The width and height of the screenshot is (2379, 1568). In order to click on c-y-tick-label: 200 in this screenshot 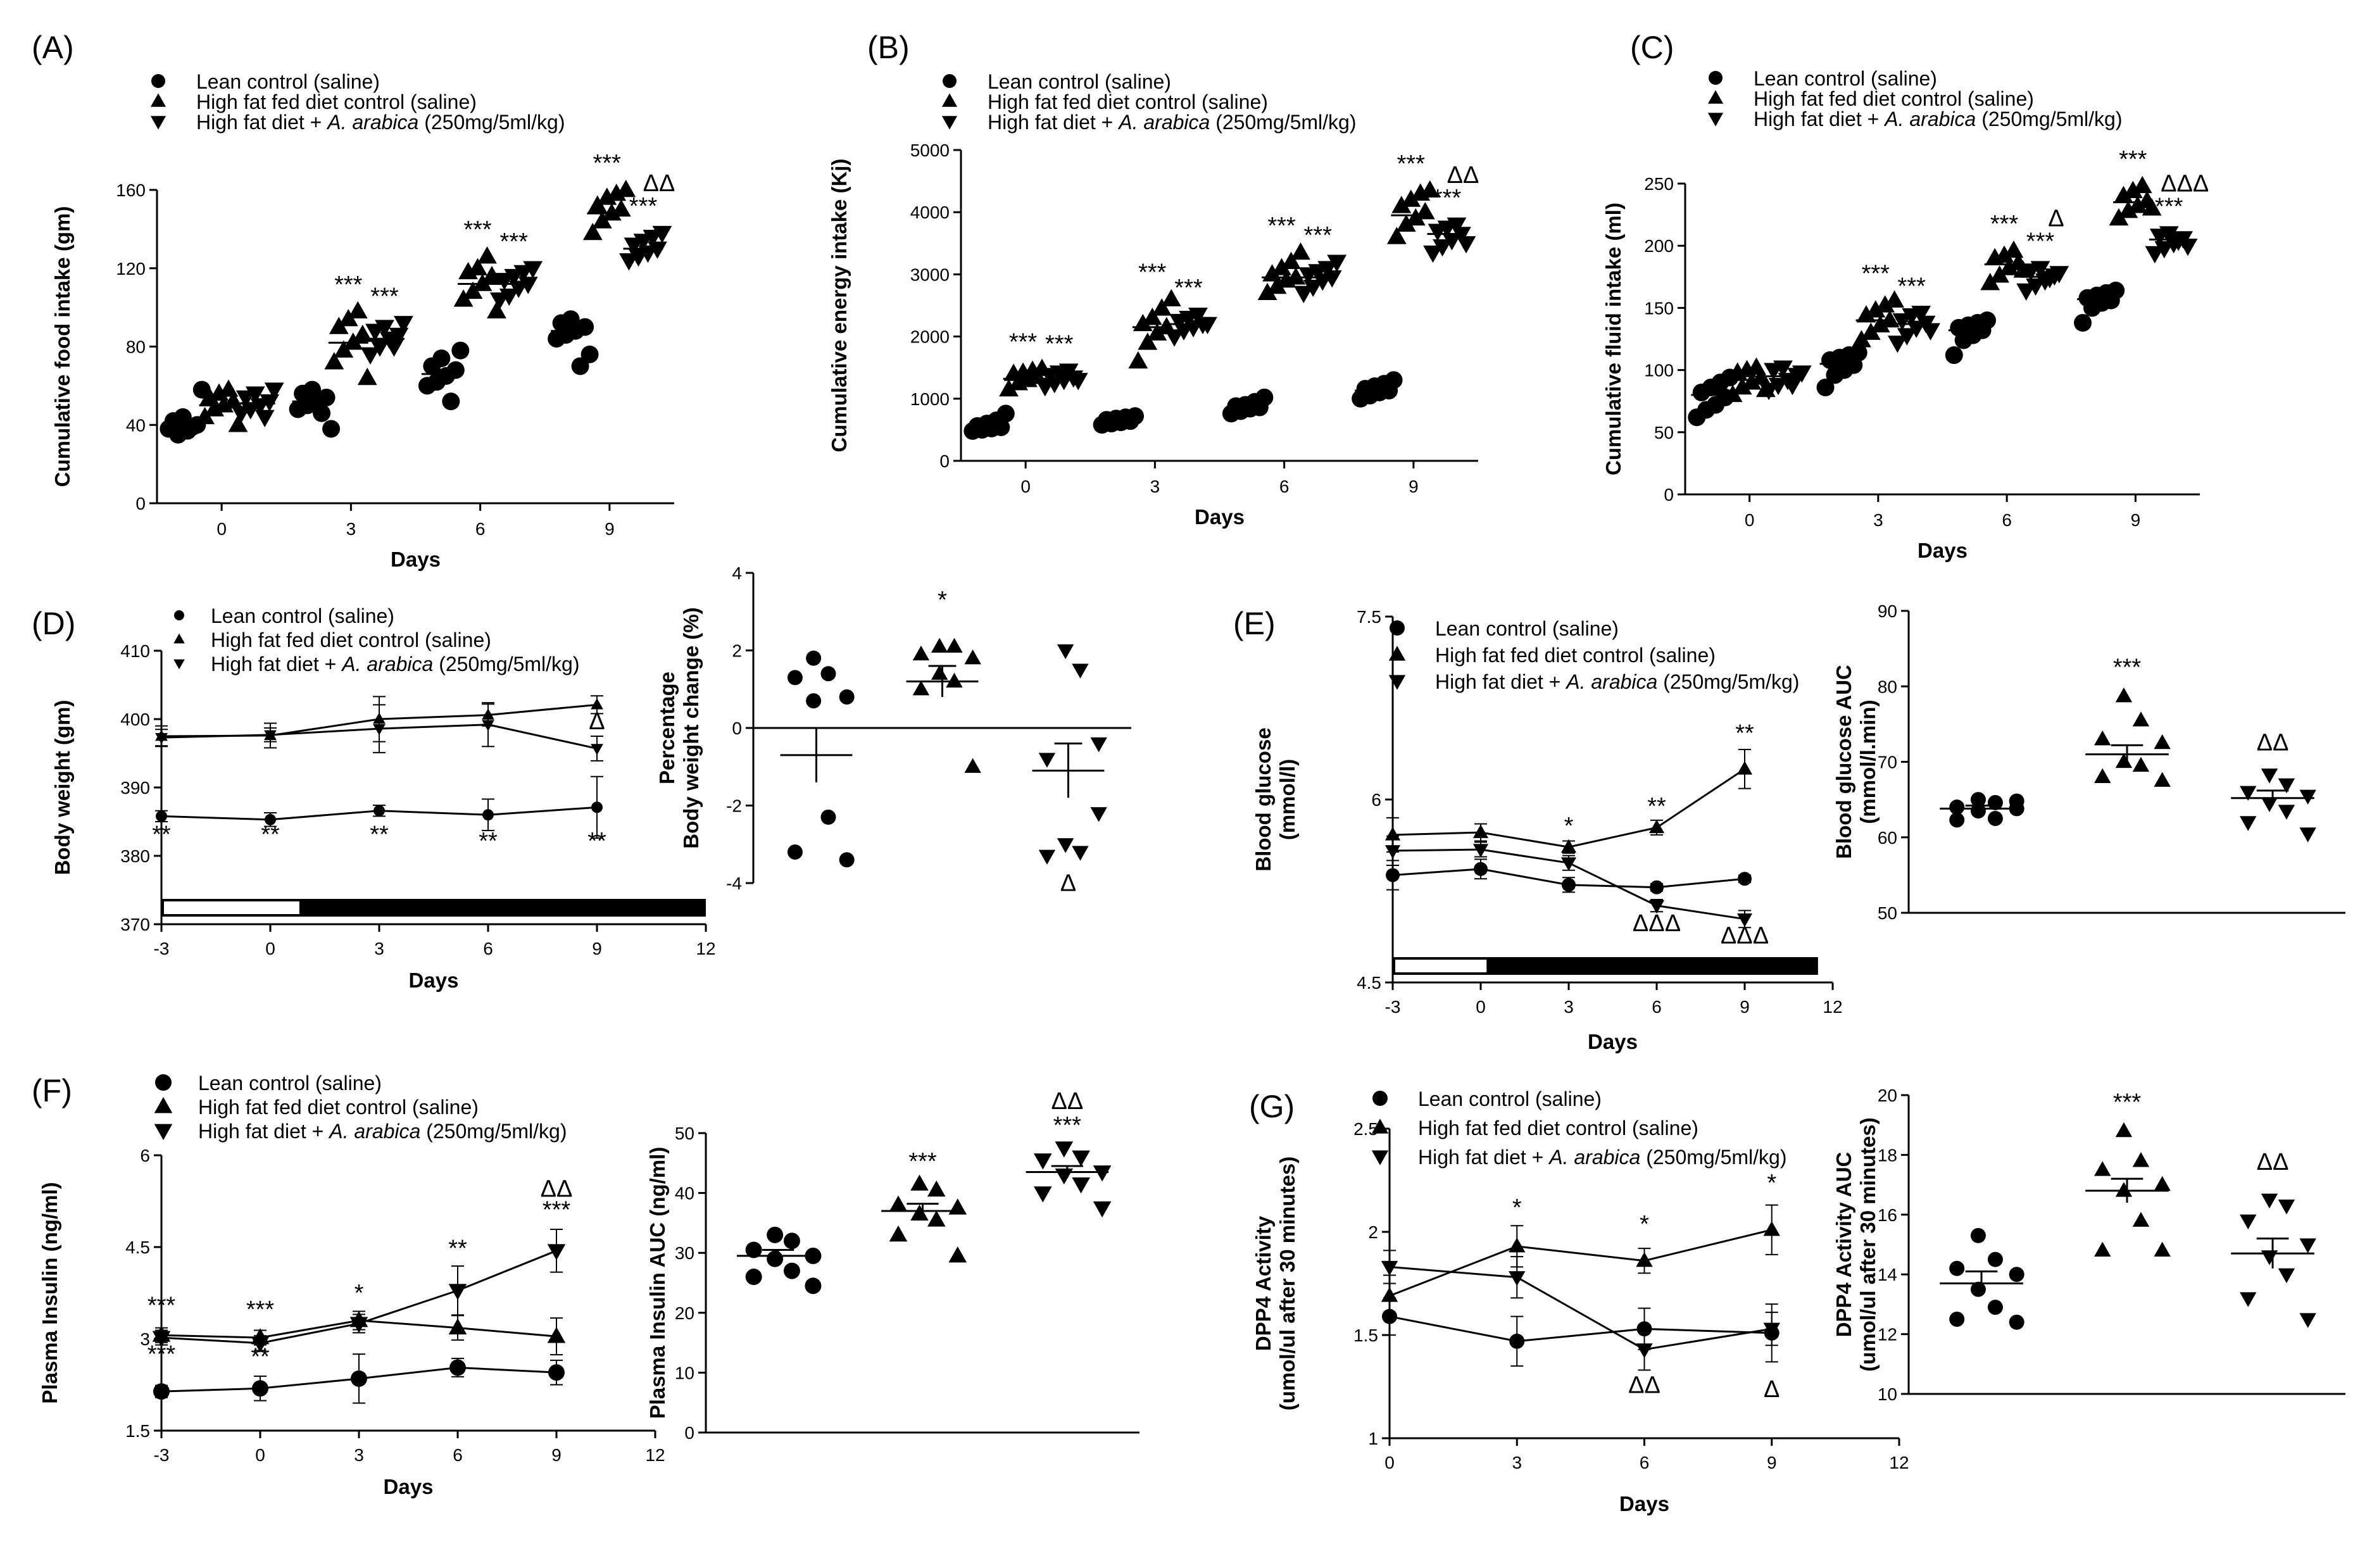, I will do `click(1659, 246)`.